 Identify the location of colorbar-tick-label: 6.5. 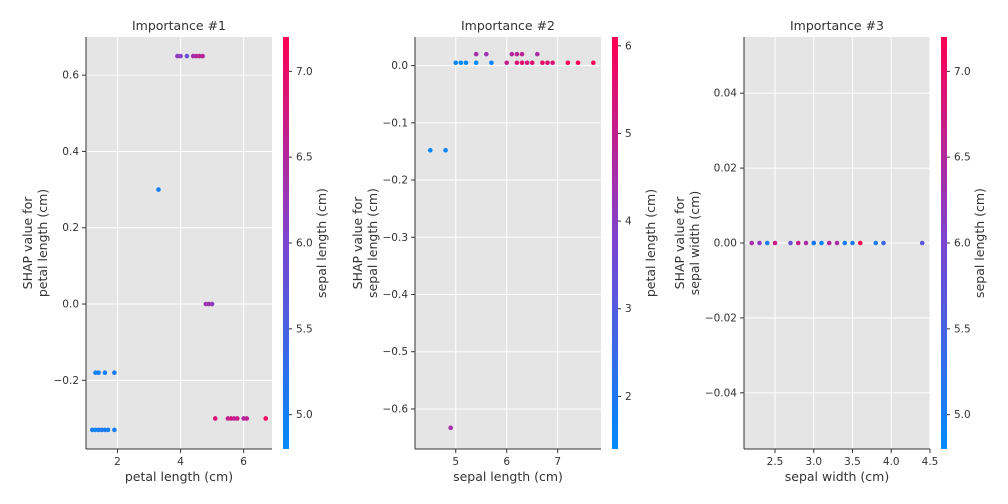
(304, 158).